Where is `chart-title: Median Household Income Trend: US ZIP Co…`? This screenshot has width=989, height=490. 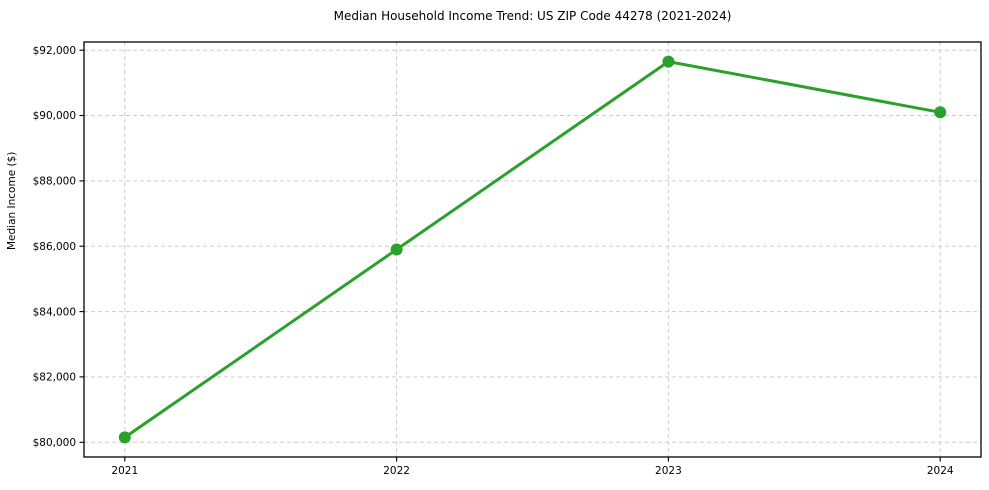 chart-title: Median Household Income Trend: US ZIP Co… is located at coordinates (532, 16).